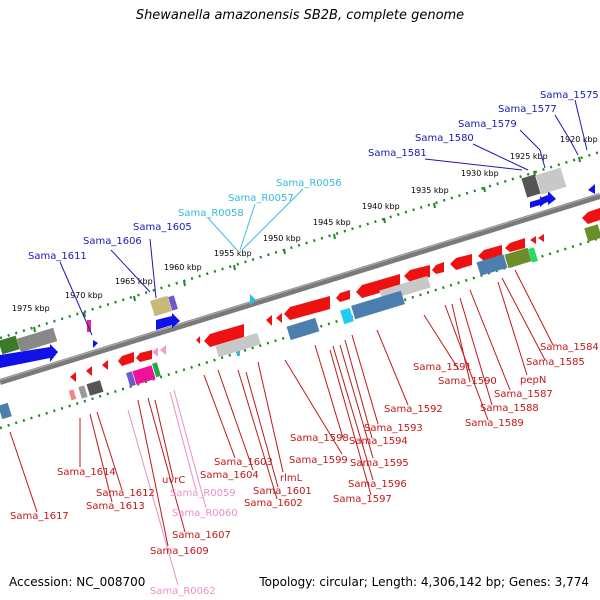 Image resolution: width=600 pixels, height=600 pixels. I want to click on gene-label-sama-1587: Sama_1587, so click(523, 394).